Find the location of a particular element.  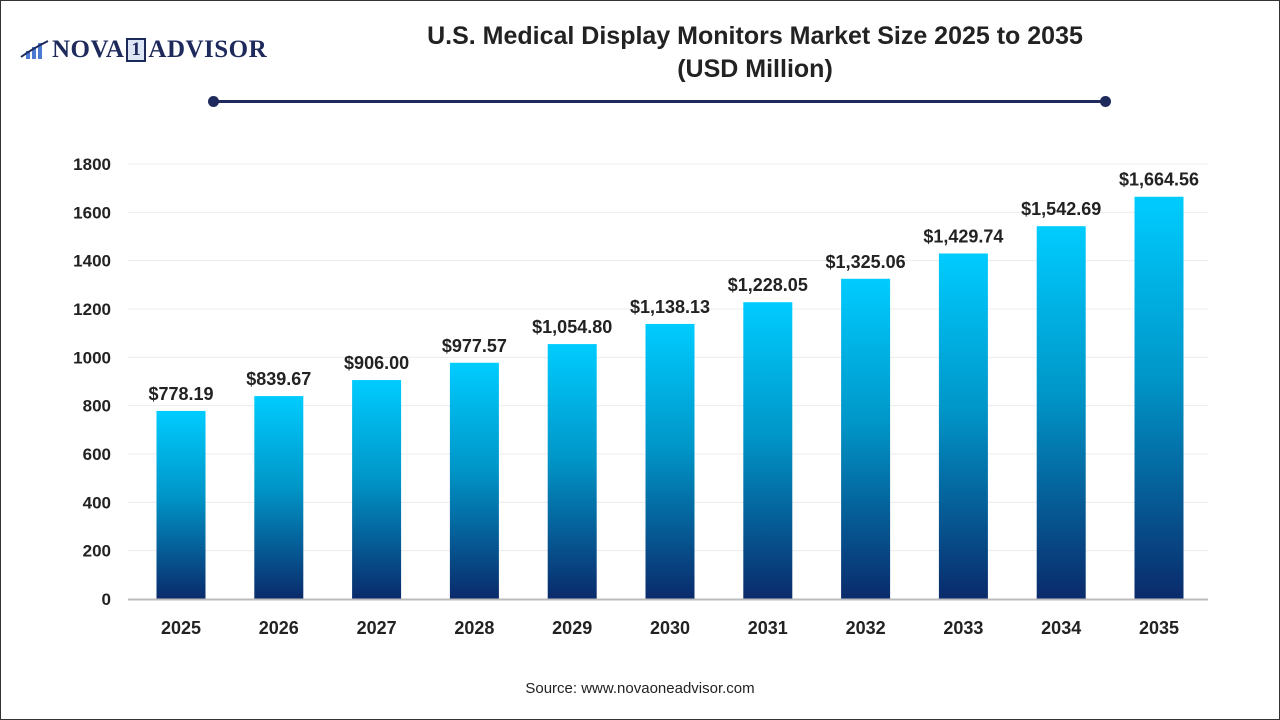

bar-2032 is located at coordinates (866, 438).